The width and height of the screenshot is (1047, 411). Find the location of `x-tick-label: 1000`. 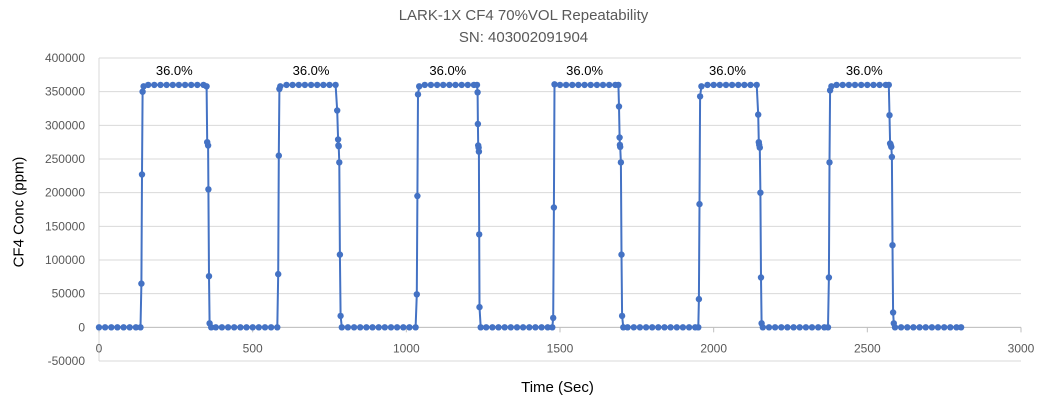

x-tick-label: 1000 is located at coordinates (406, 348).